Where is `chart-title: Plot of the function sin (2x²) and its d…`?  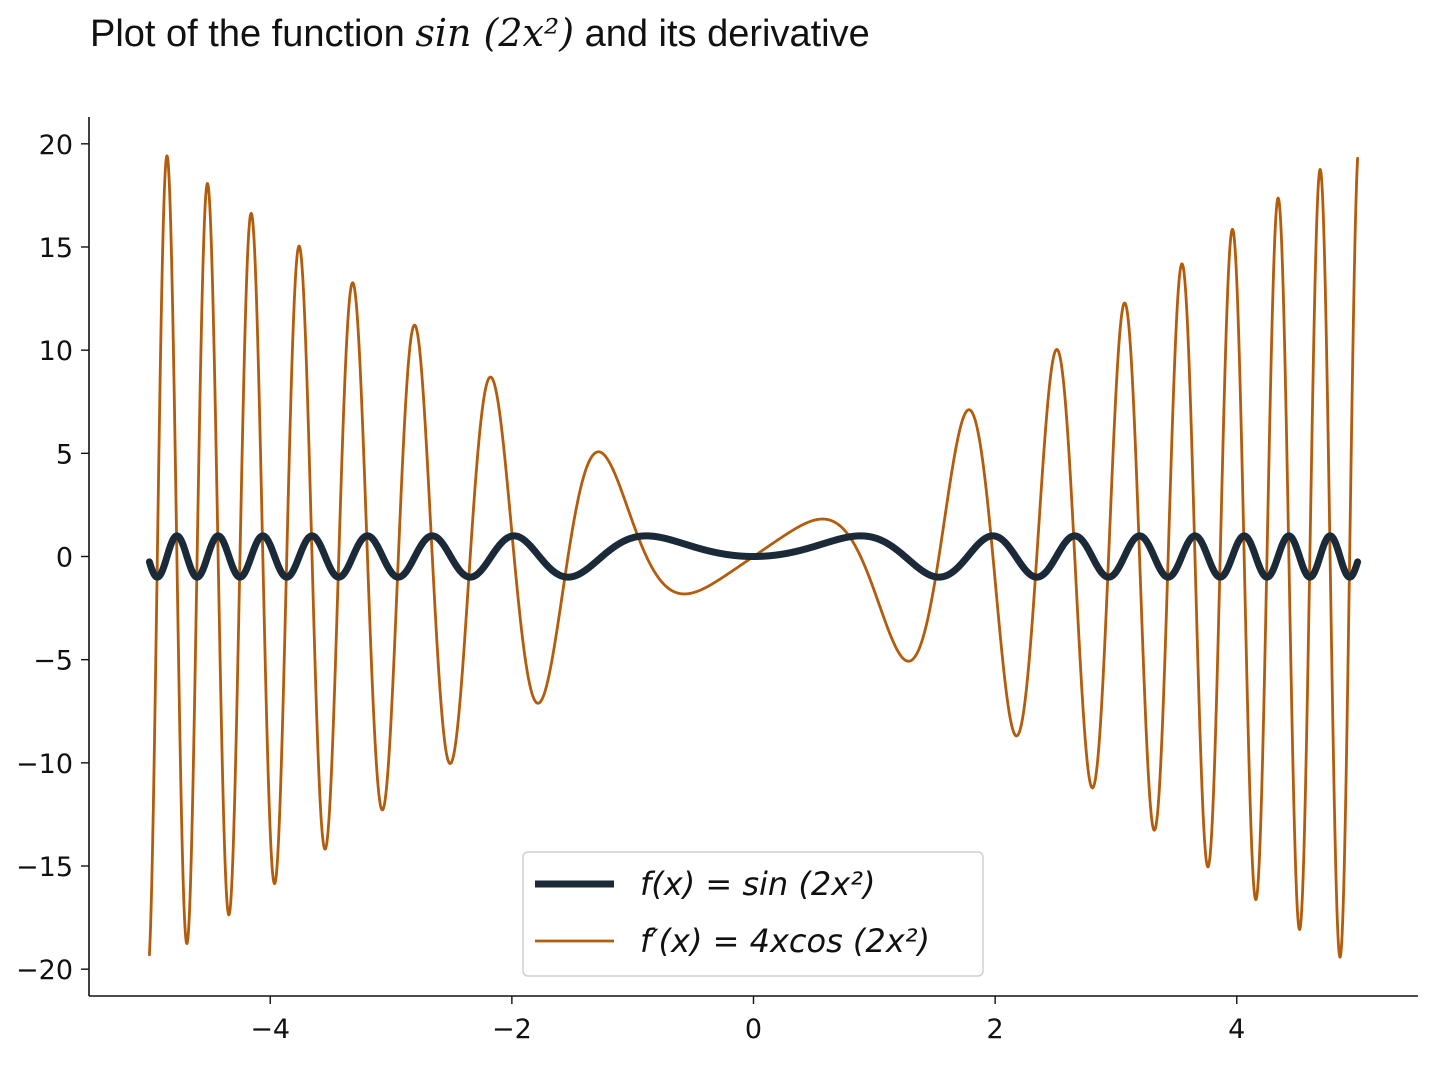
chart-title: Plot of the function sin (2x²) and its d… is located at coordinates (480, 33).